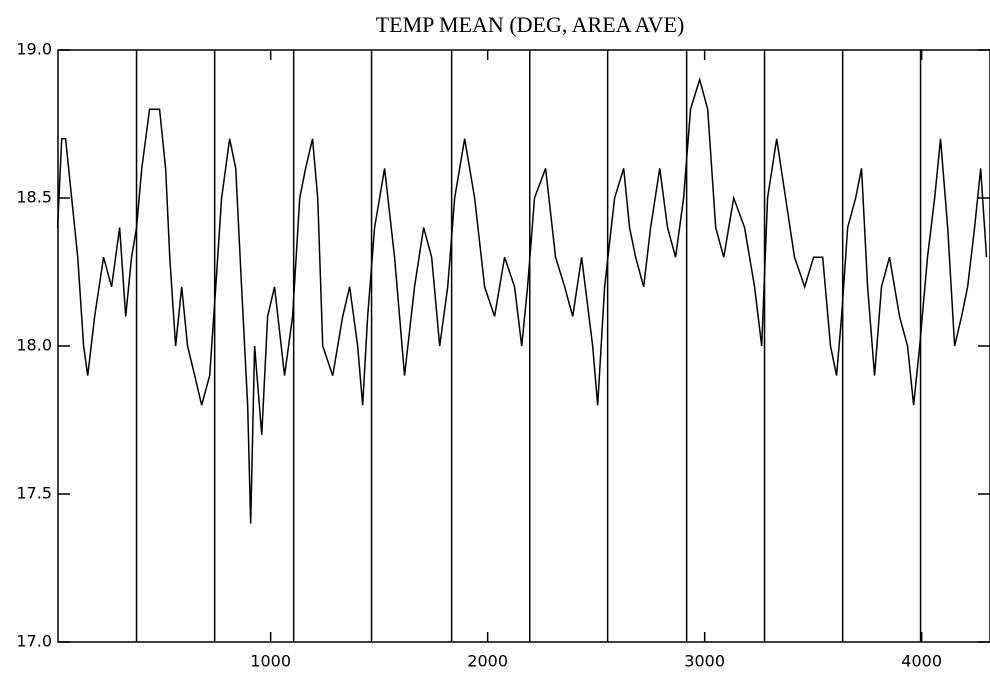 This screenshot has height=677, width=990. What do you see at coordinates (487, 661) in the screenshot?
I see `x-tick-label: 2000` at bounding box center [487, 661].